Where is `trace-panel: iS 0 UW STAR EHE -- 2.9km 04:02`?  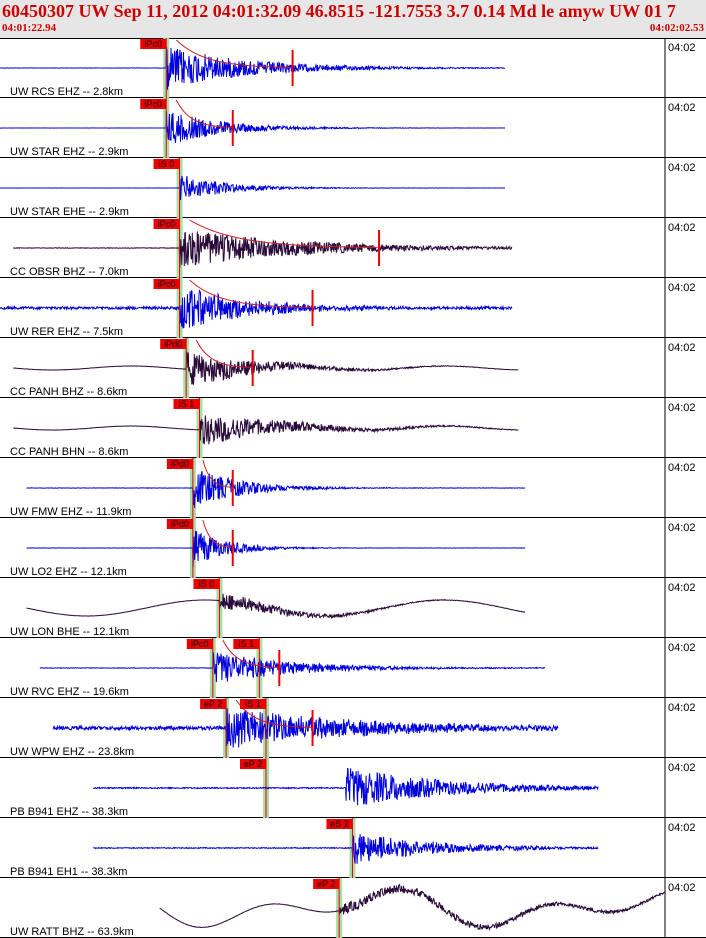 trace-panel: iS 0 UW STAR EHE -- 2.9km 04:02 is located at coordinates (353, 188).